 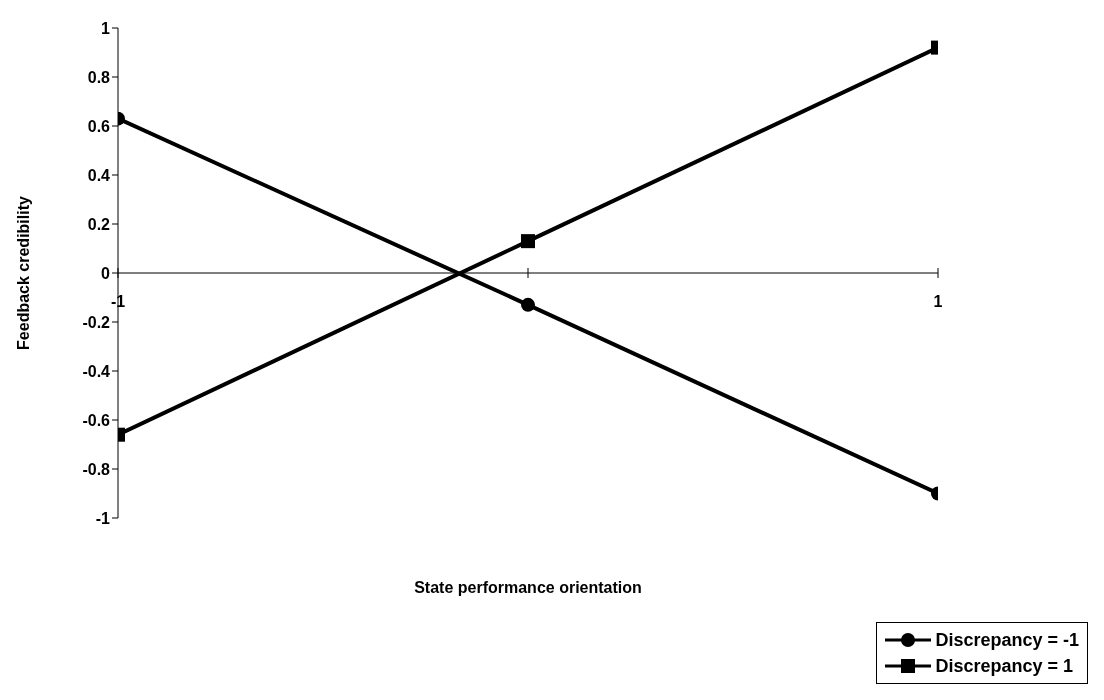 What do you see at coordinates (99, 175) in the screenshot?
I see `y-tick-label: 0.4` at bounding box center [99, 175].